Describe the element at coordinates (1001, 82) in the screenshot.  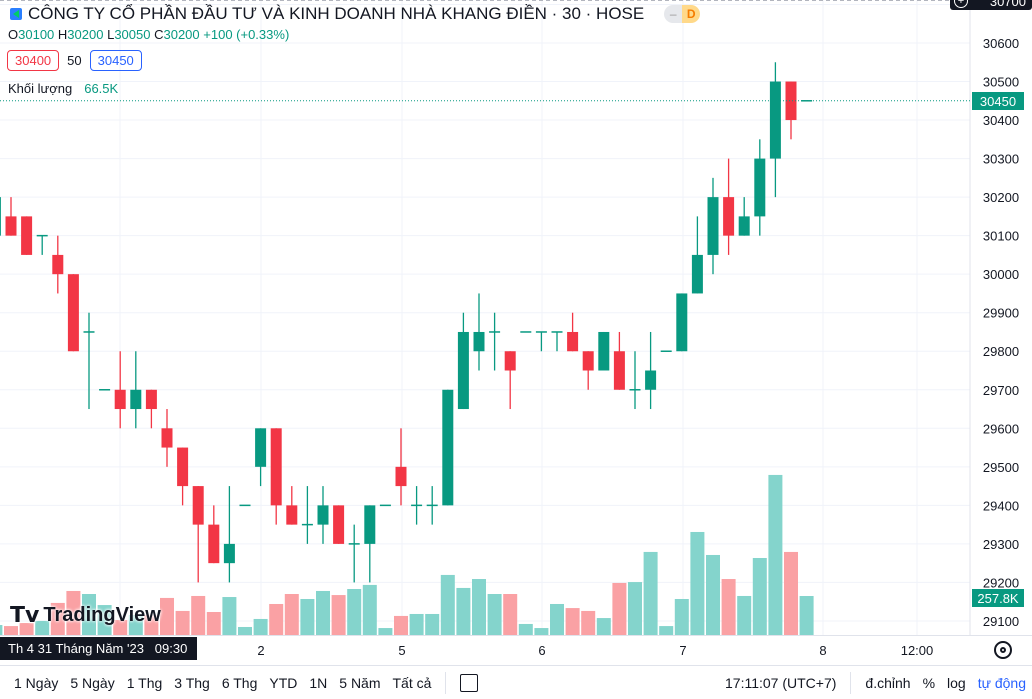
I see `price-tick-label: 30500` at that location.